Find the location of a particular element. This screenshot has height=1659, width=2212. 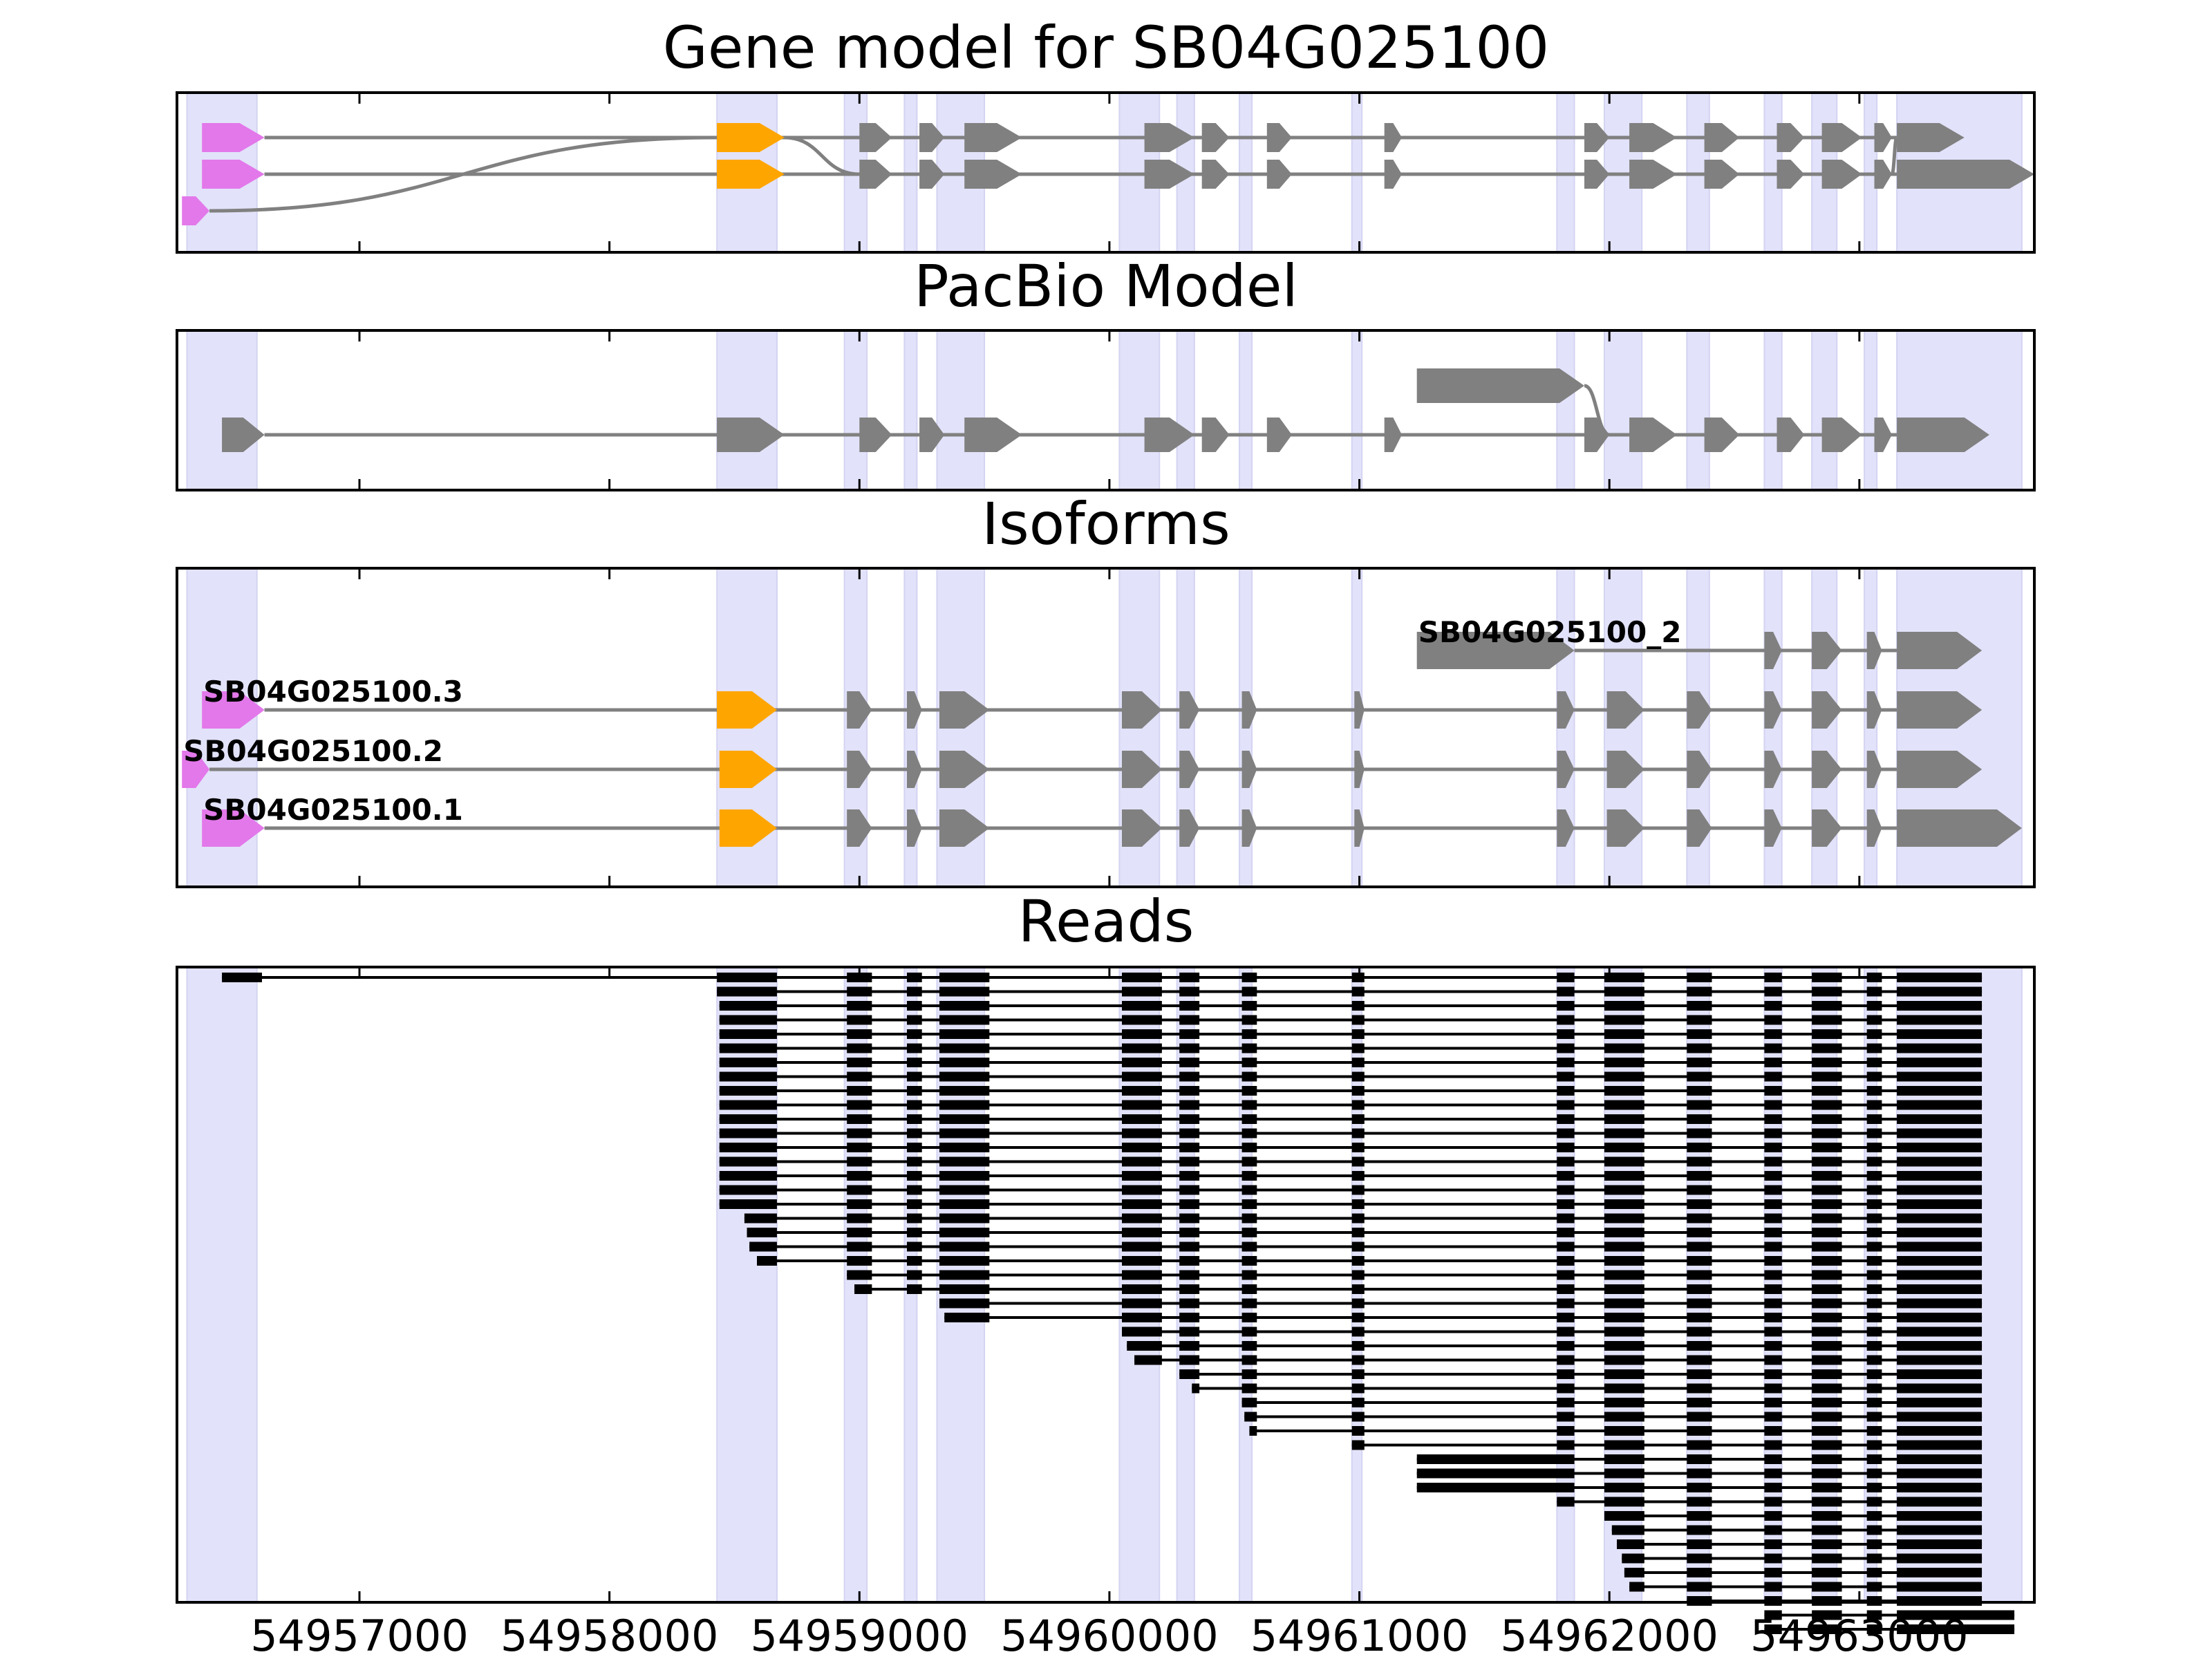

x-tick-label: 54960000 is located at coordinates (1110, 1635).